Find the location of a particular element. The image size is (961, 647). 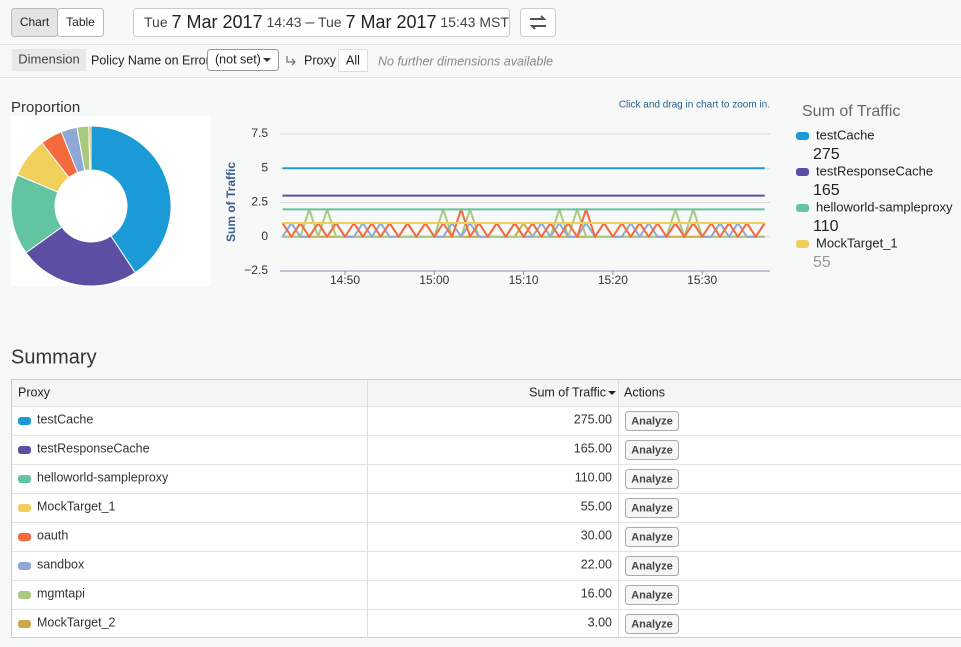

table-toggle-label: Table is located at coordinates (80, 22).